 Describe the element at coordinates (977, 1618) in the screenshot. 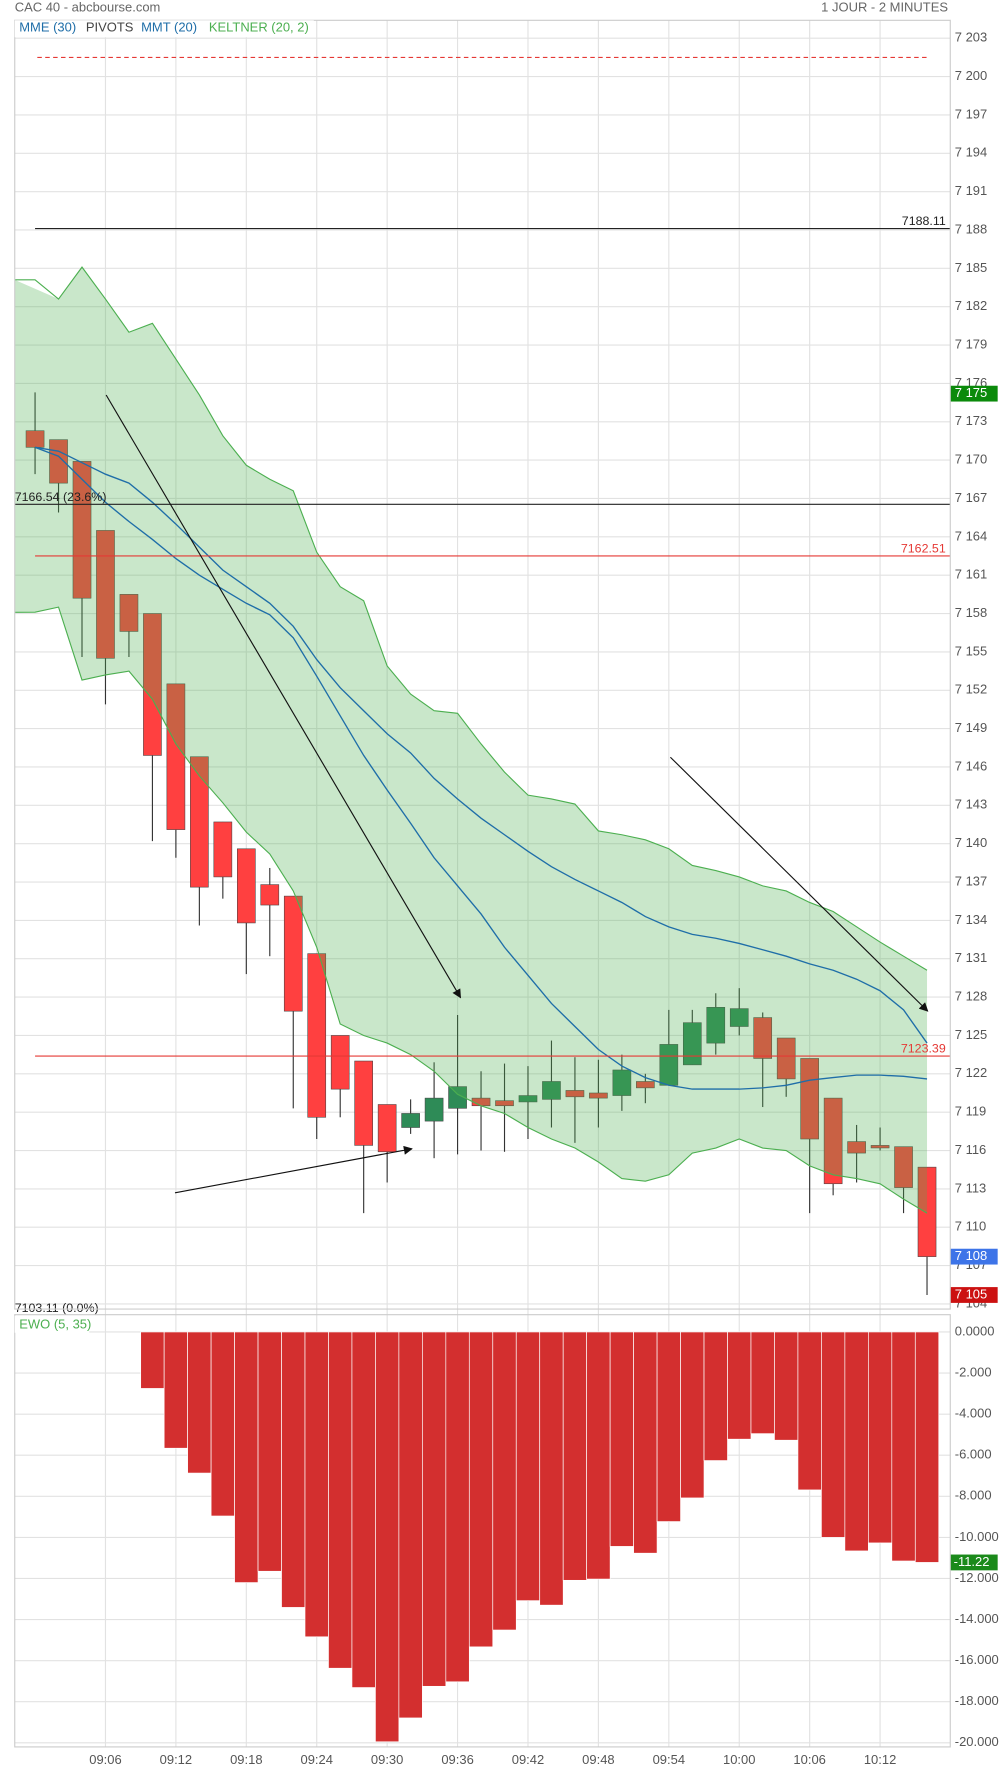

I see `y-tick-label: -14.000` at that location.